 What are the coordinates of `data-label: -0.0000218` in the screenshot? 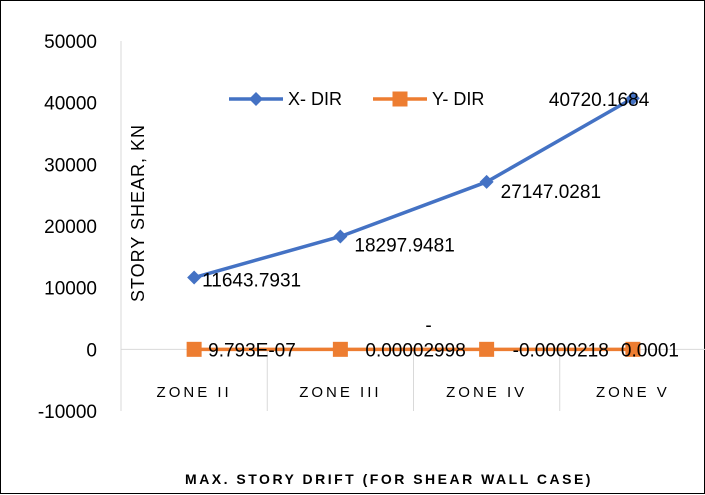 It's located at (561, 350).